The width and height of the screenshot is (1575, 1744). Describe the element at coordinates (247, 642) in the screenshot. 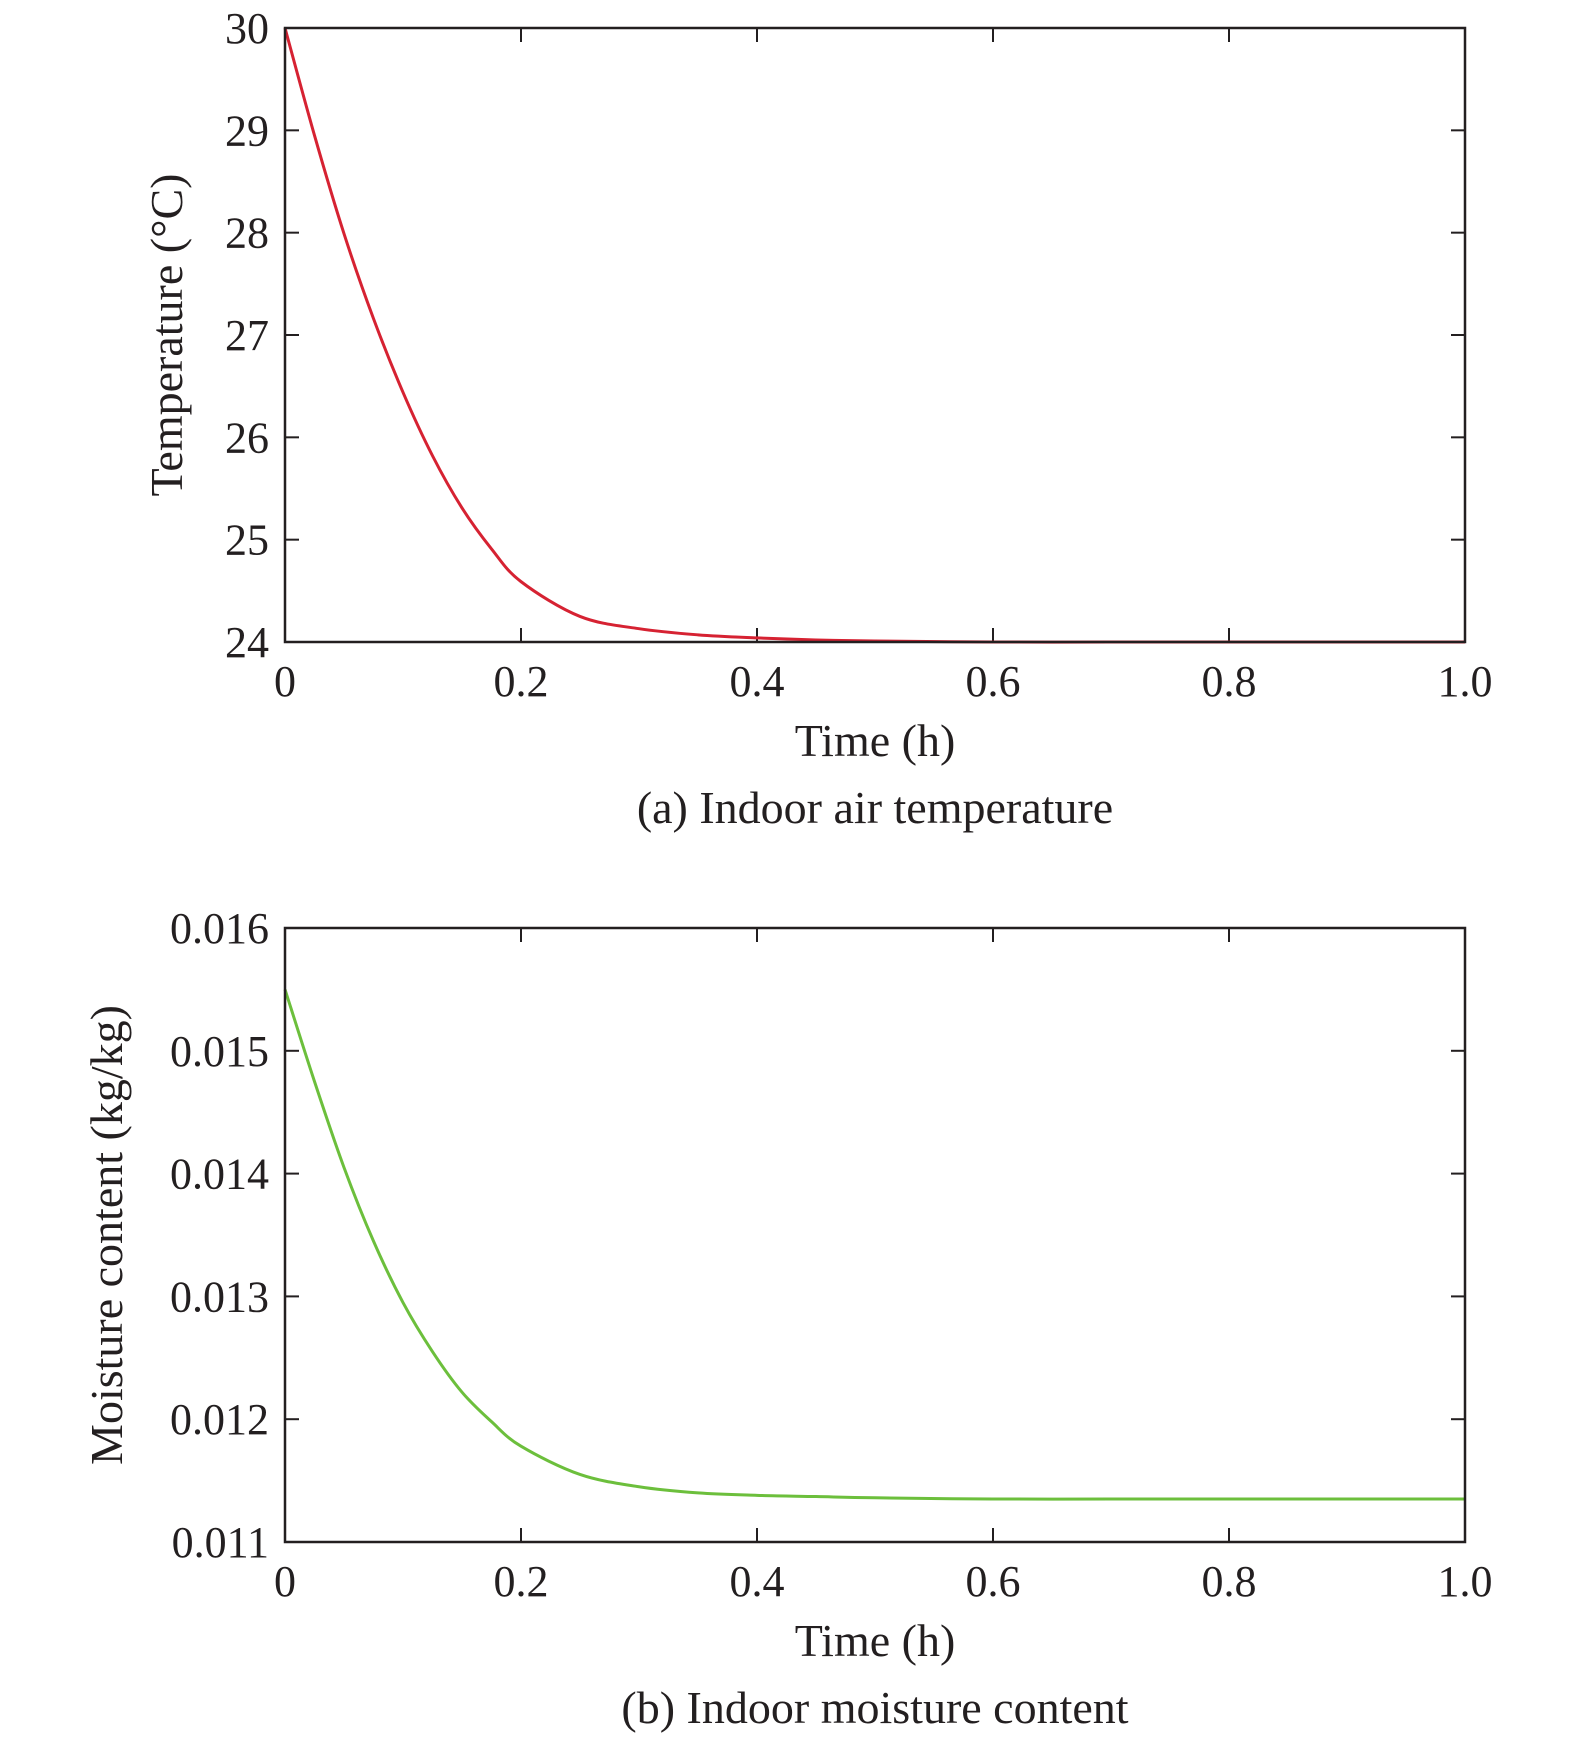

I see `chart-a-y-tick-label: 24` at that location.